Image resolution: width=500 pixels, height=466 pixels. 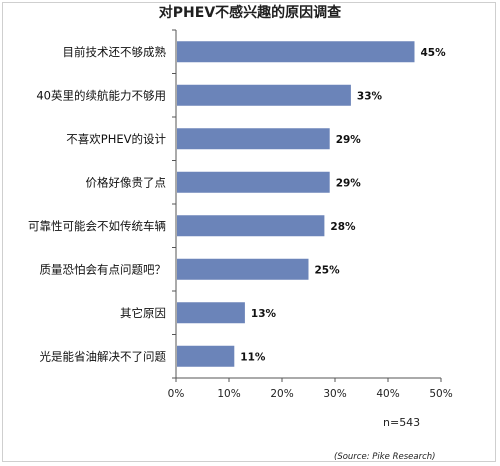 What do you see at coordinates (228, 394) in the screenshot?
I see `x-tick-label: 10%` at bounding box center [228, 394].